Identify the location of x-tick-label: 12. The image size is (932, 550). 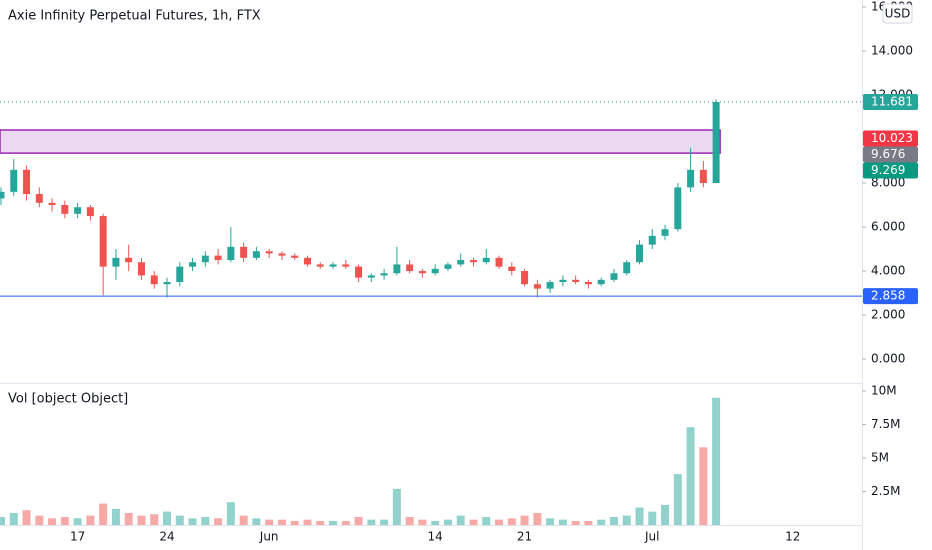
(792, 537).